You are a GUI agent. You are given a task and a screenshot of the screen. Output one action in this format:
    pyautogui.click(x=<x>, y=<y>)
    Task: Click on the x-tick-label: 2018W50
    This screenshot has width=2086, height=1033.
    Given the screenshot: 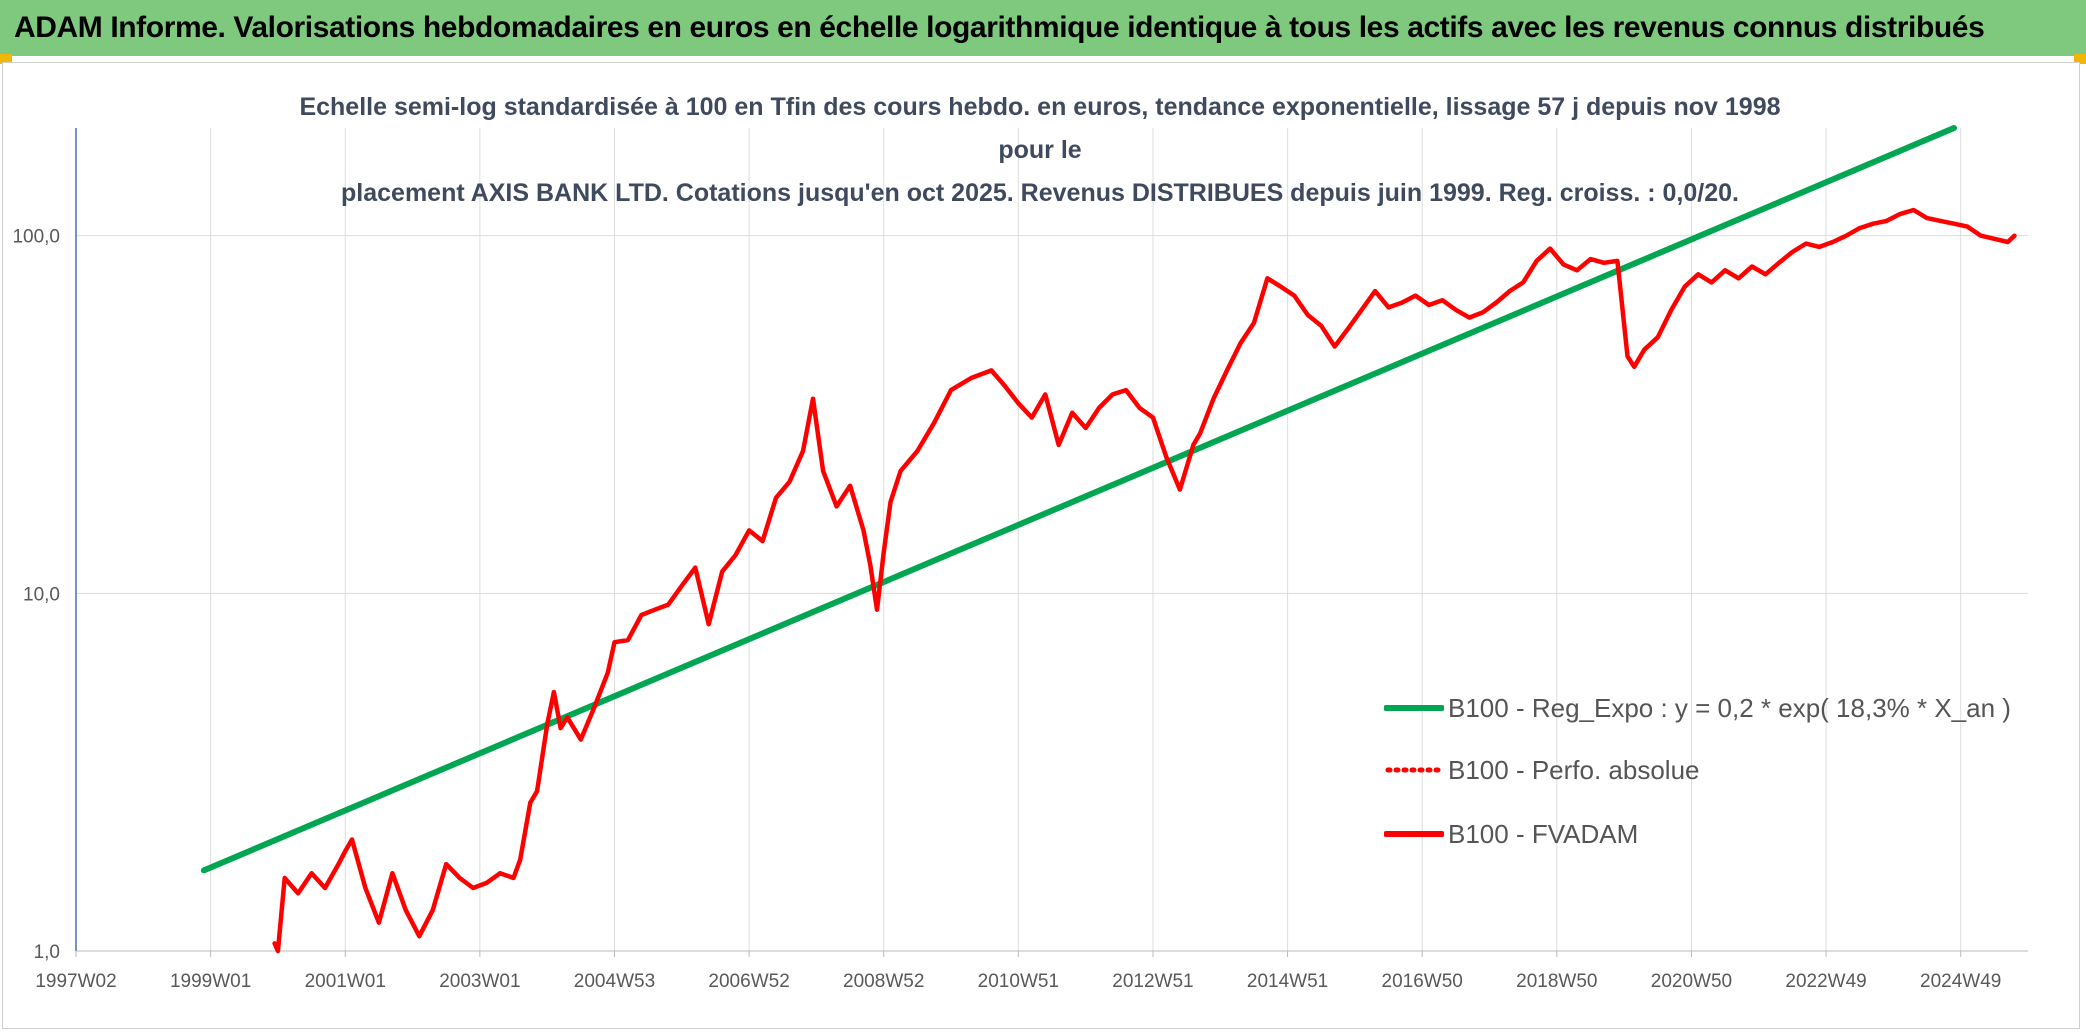 What is the action you would take?
    pyautogui.click(x=1556, y=981)
    